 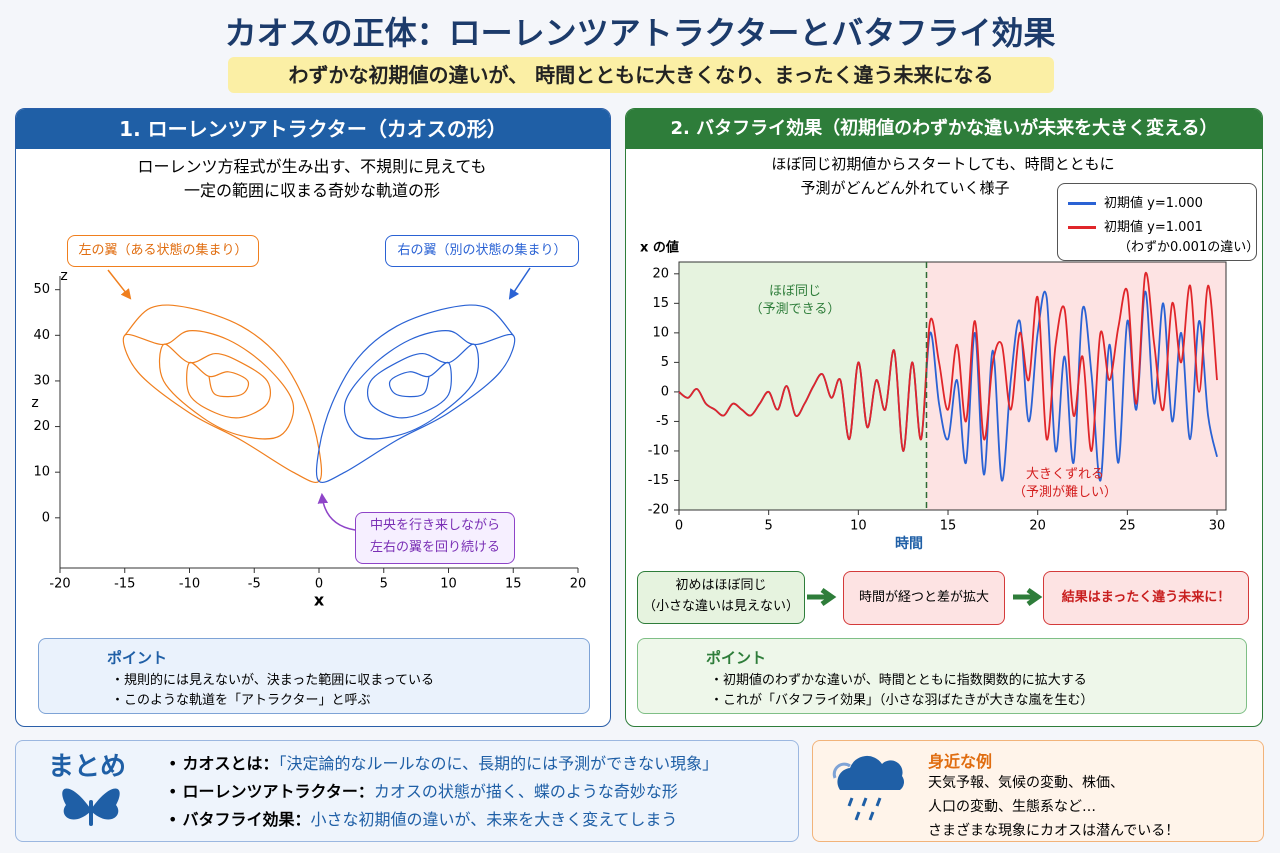 I want to click on x-tick-label: 30, so click(x=1217, y=526).